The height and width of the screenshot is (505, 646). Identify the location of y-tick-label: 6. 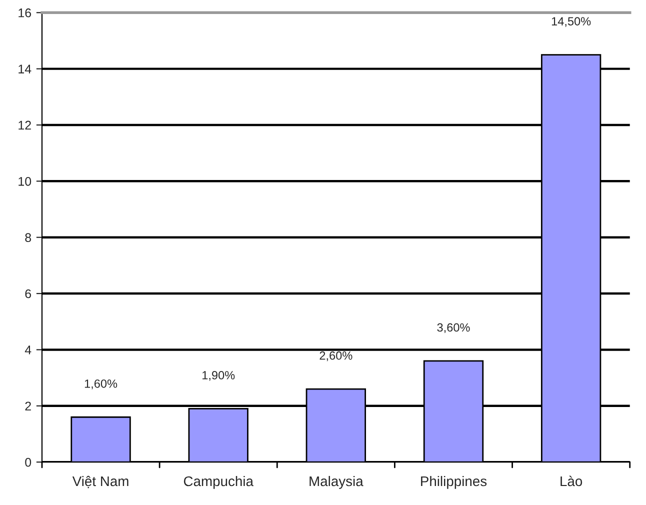
(28, 293).